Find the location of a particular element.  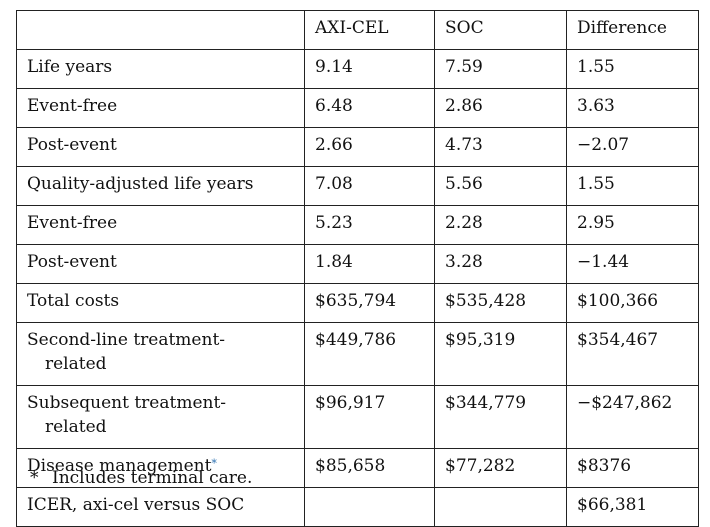

cell-axicel: $449,786 is located at coordinates (369, 354).